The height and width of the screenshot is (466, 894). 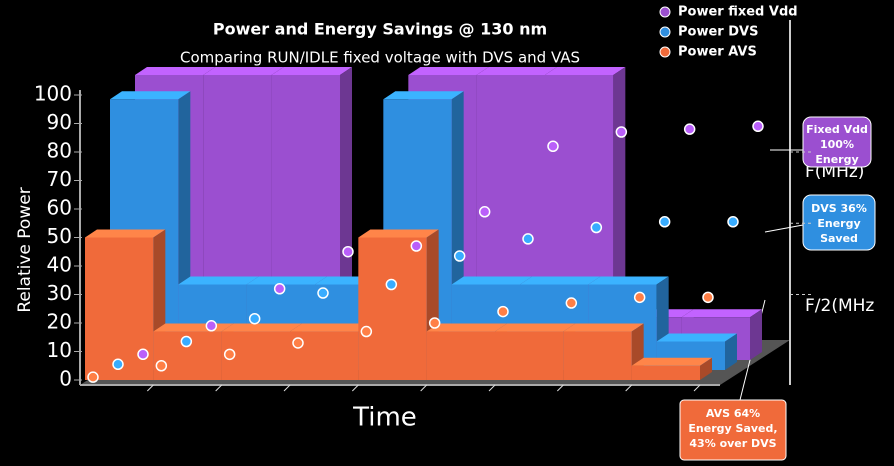 What do you see at coordinates (59, 179) in the screenshot?
I see `y-tick-label: 70` at bounding box center [59, 179].